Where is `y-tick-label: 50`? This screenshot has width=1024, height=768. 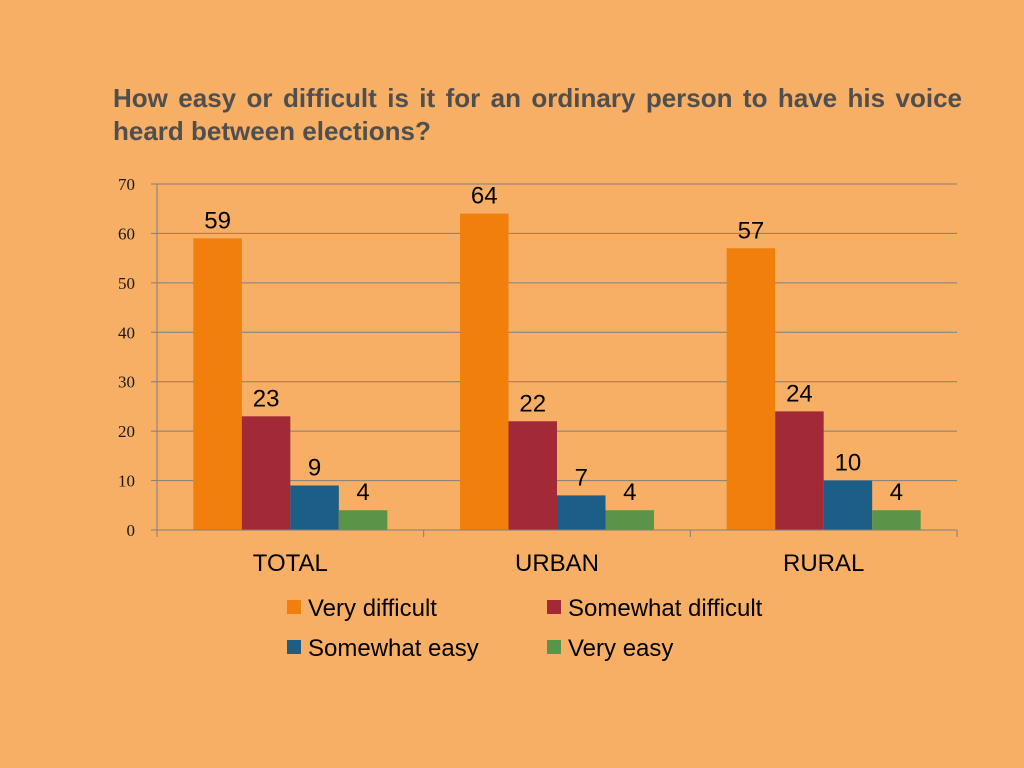
y-tick-label: 50 is located at coordinates (126, 283).